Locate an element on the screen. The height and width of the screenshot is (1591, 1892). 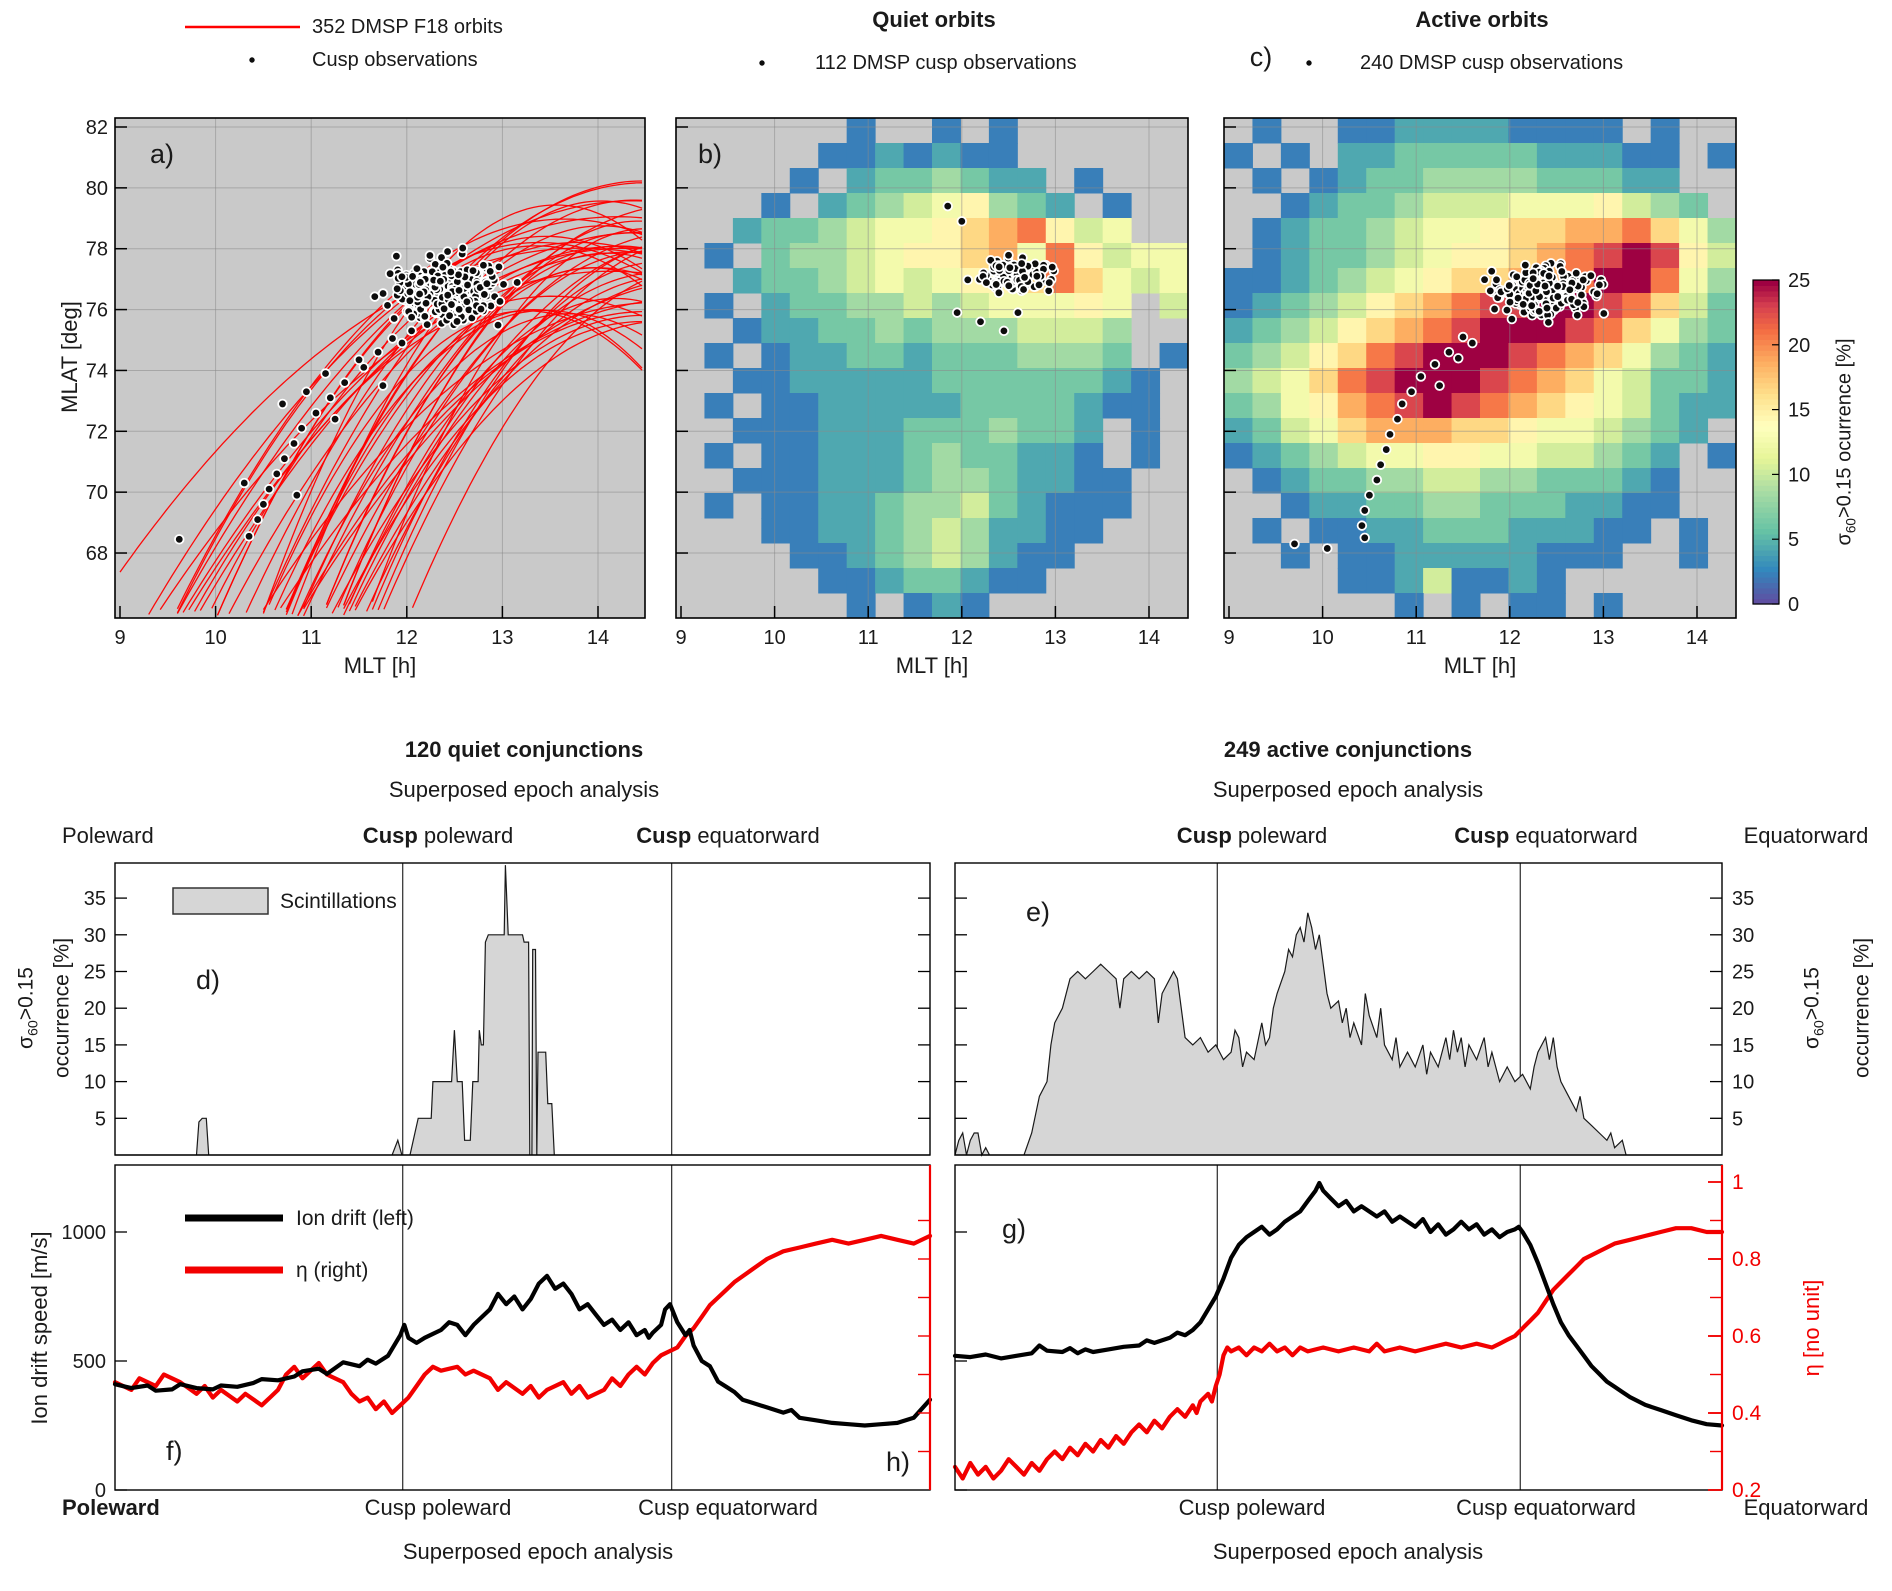
panel-e-ylabel-line1: σ60>0.15 is located at coordinates (1814, 1008).